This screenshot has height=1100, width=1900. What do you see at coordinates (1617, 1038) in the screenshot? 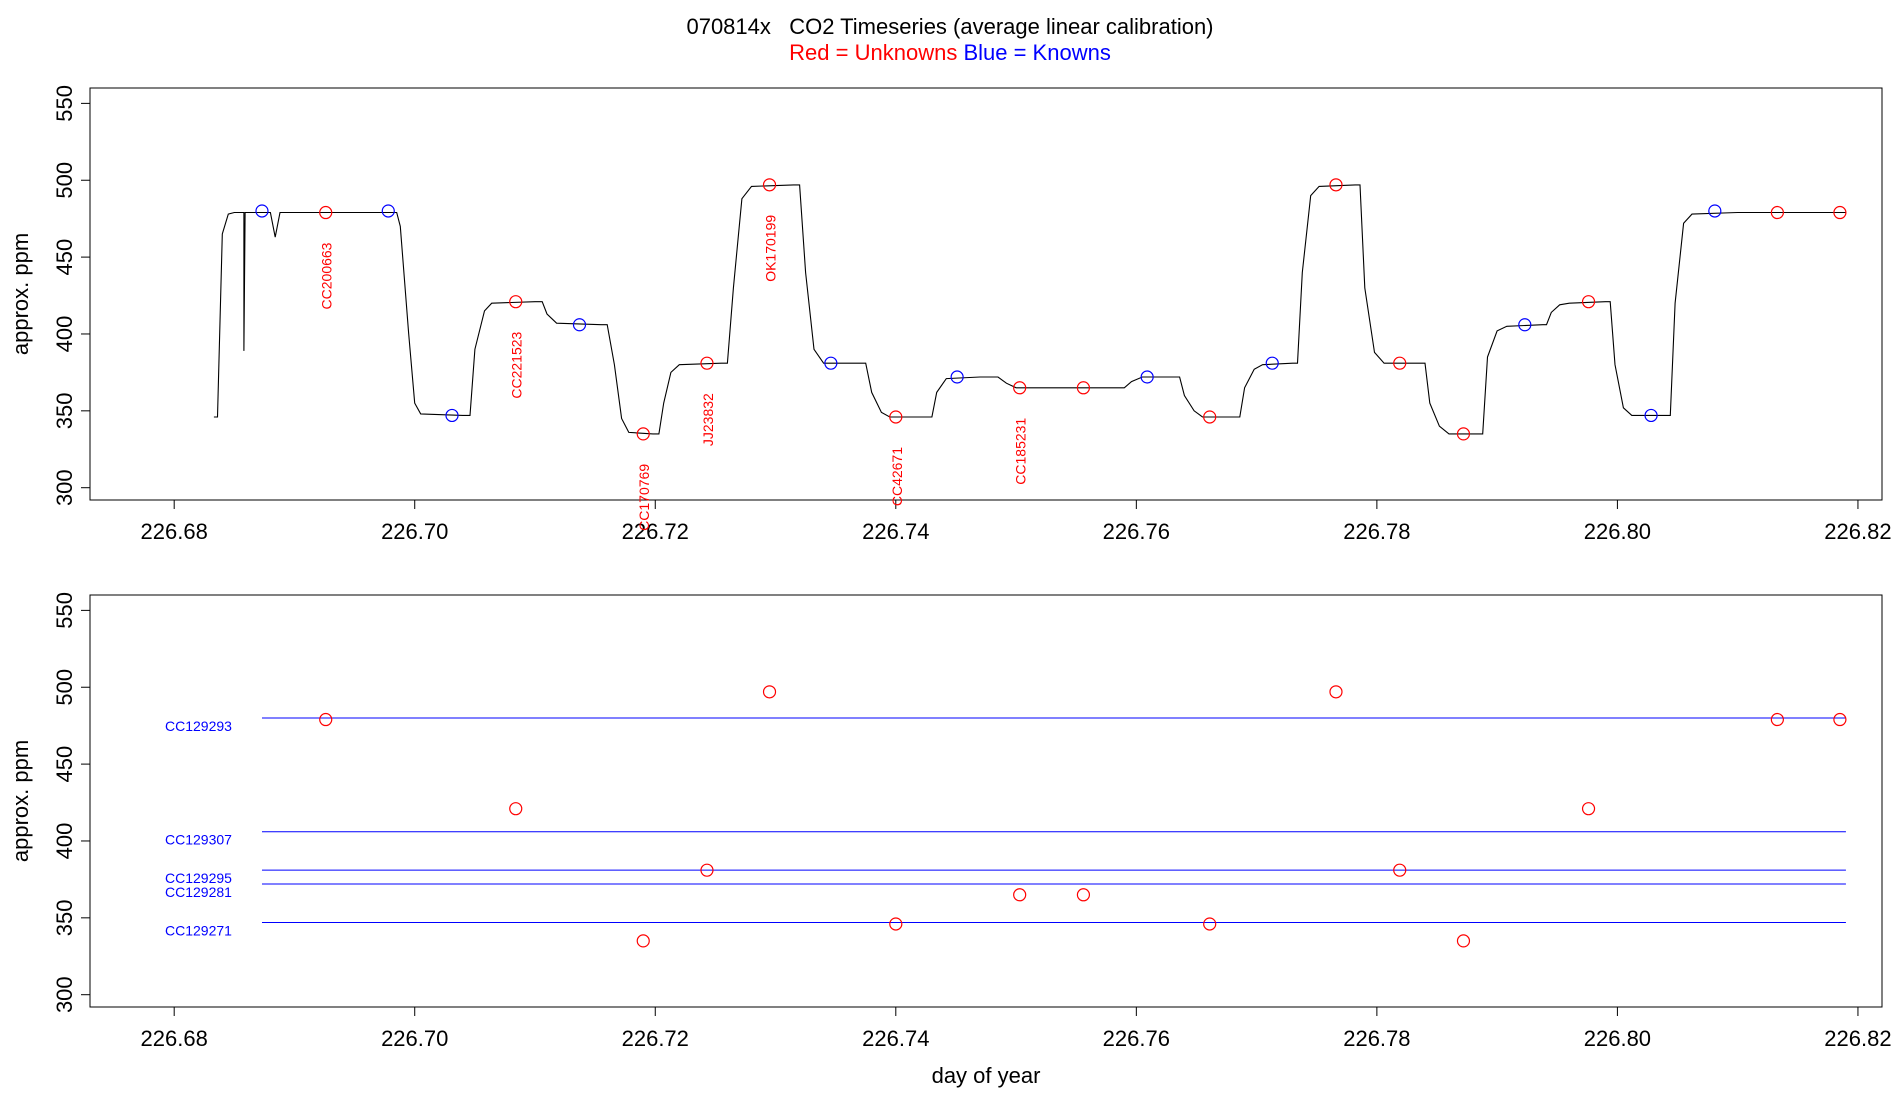
I see `bottom-x-tick-label: 226.80` at bounding box center [1617, 1038].